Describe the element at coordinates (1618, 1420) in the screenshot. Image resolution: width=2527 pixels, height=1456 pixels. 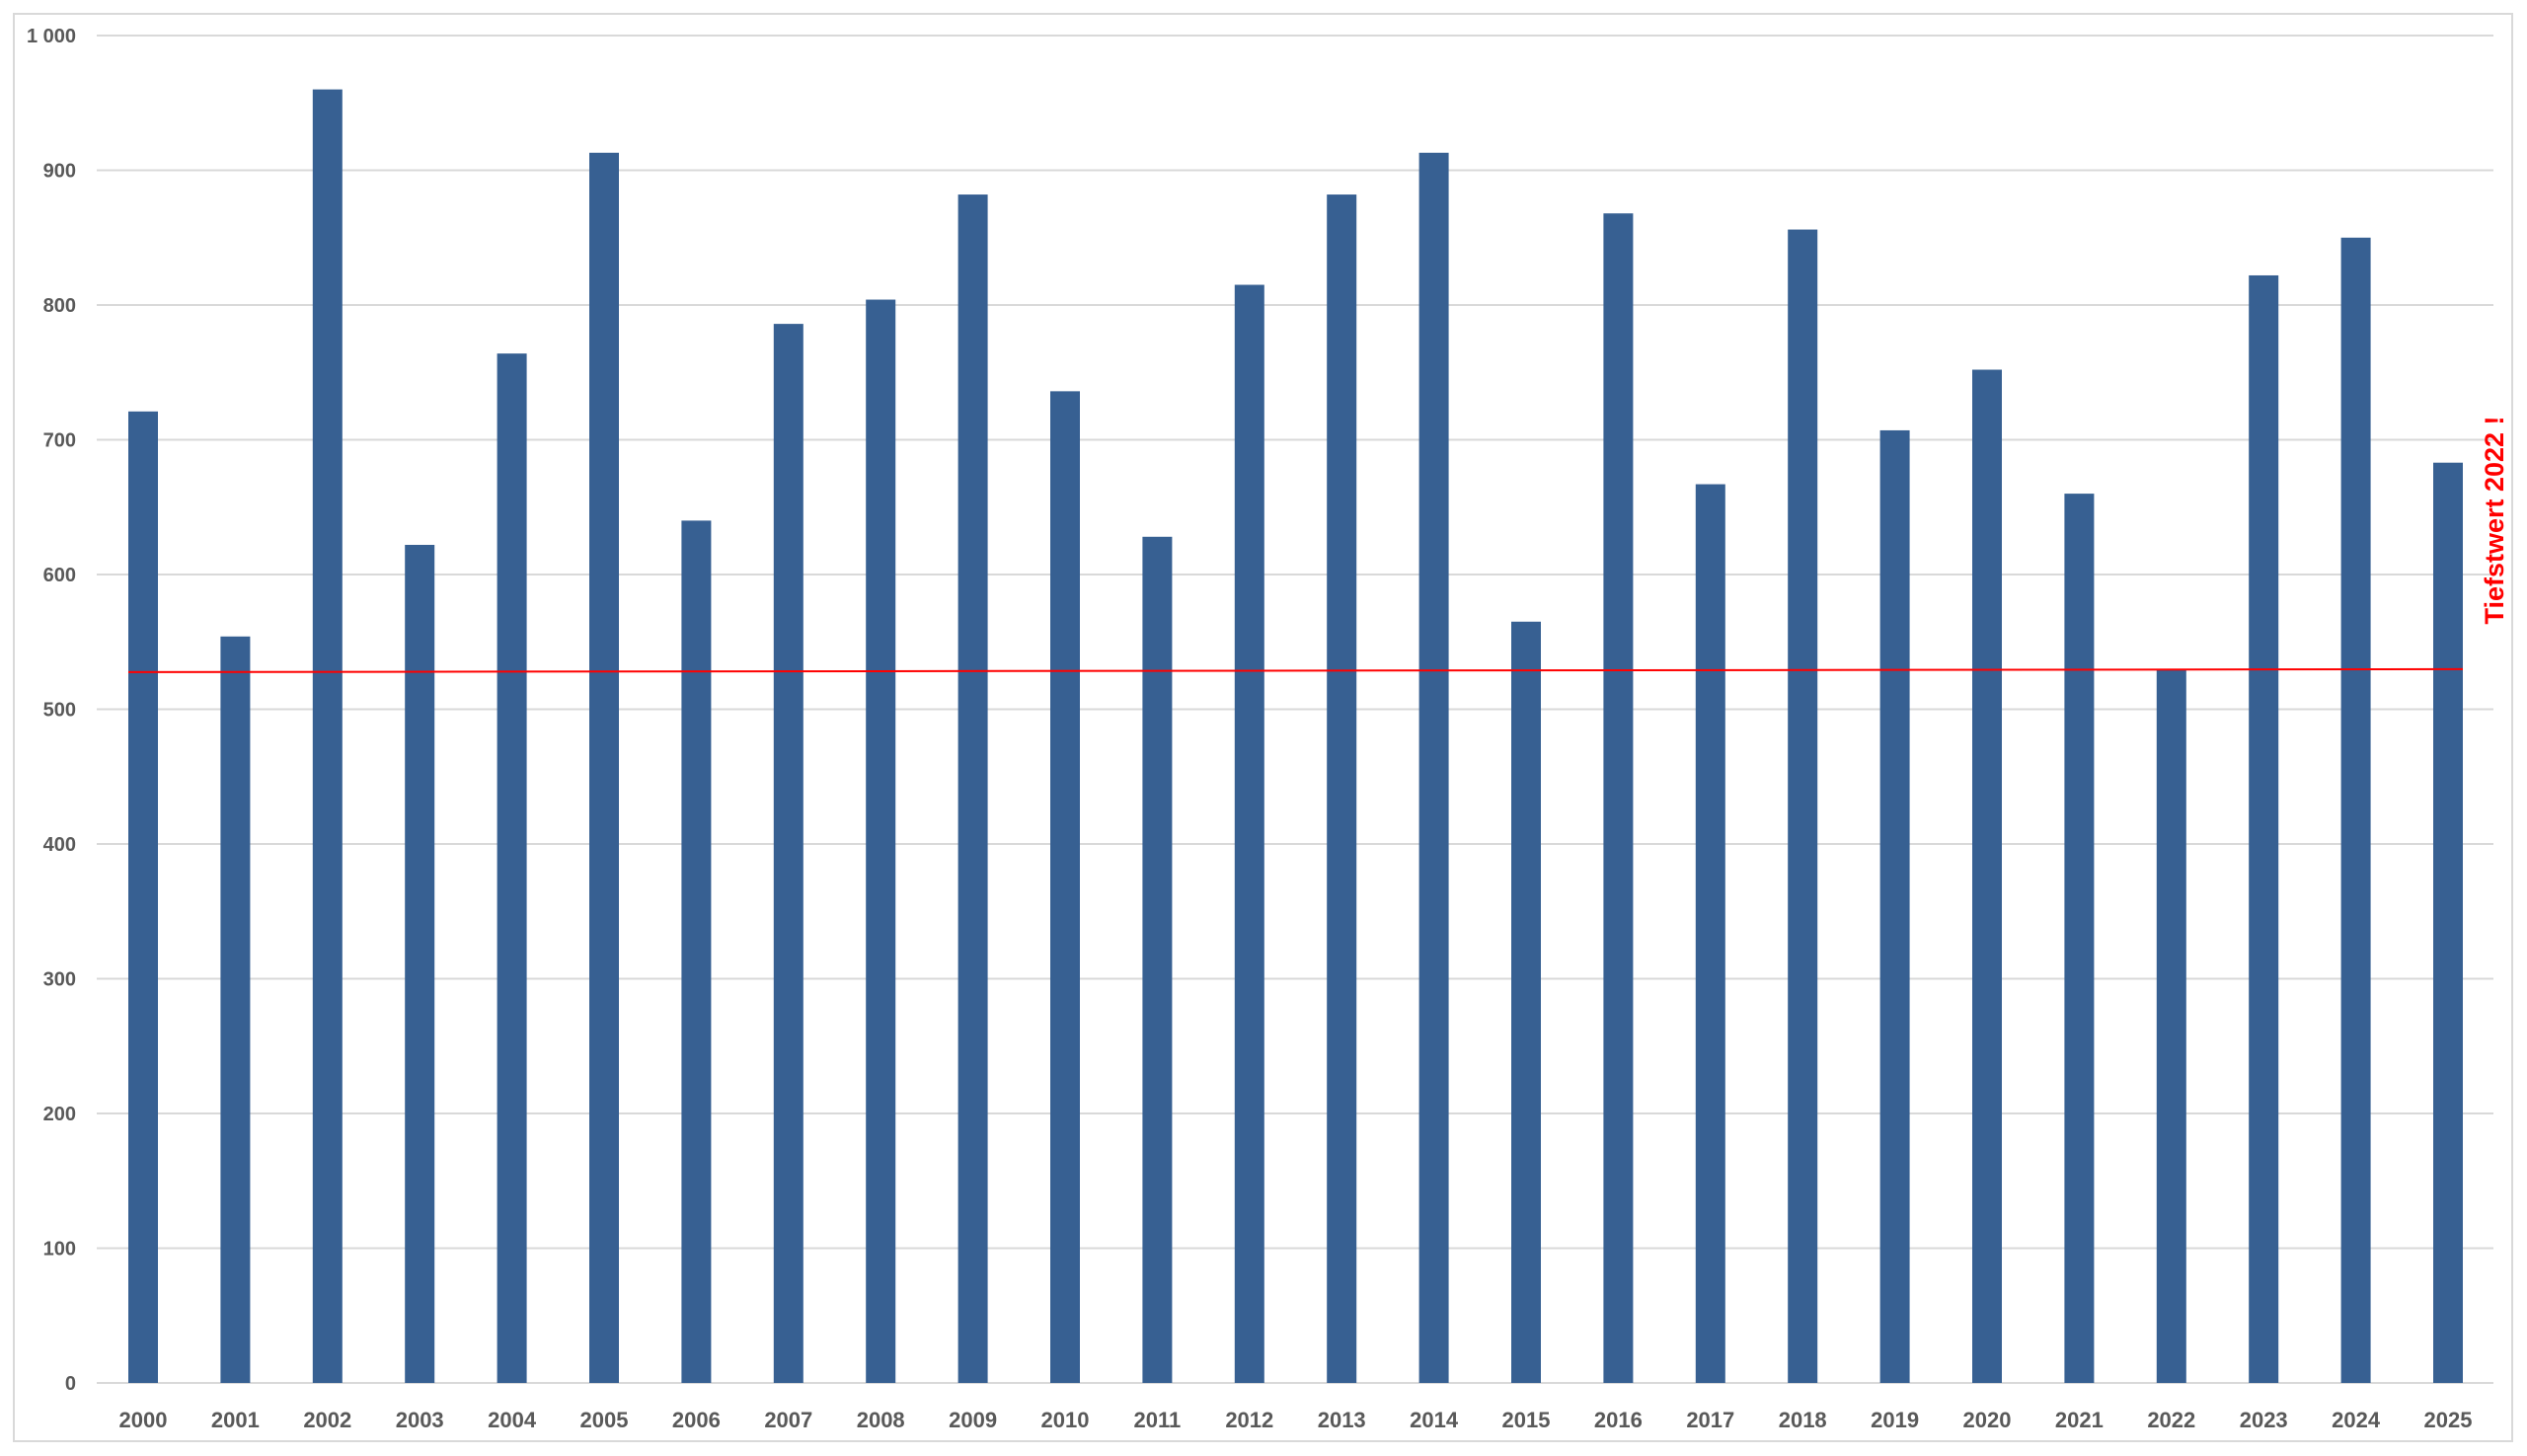
I see `x-tick-label: 2016` at that location.